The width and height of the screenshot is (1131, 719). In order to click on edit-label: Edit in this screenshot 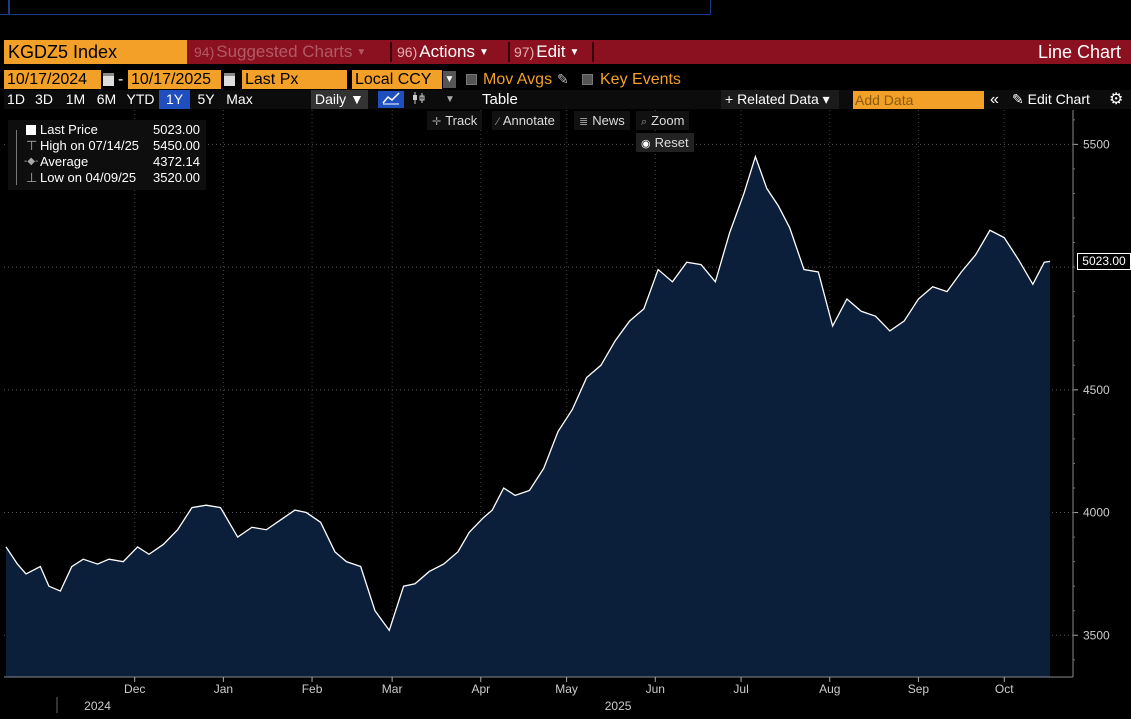, I will do `click(551, 51)`.